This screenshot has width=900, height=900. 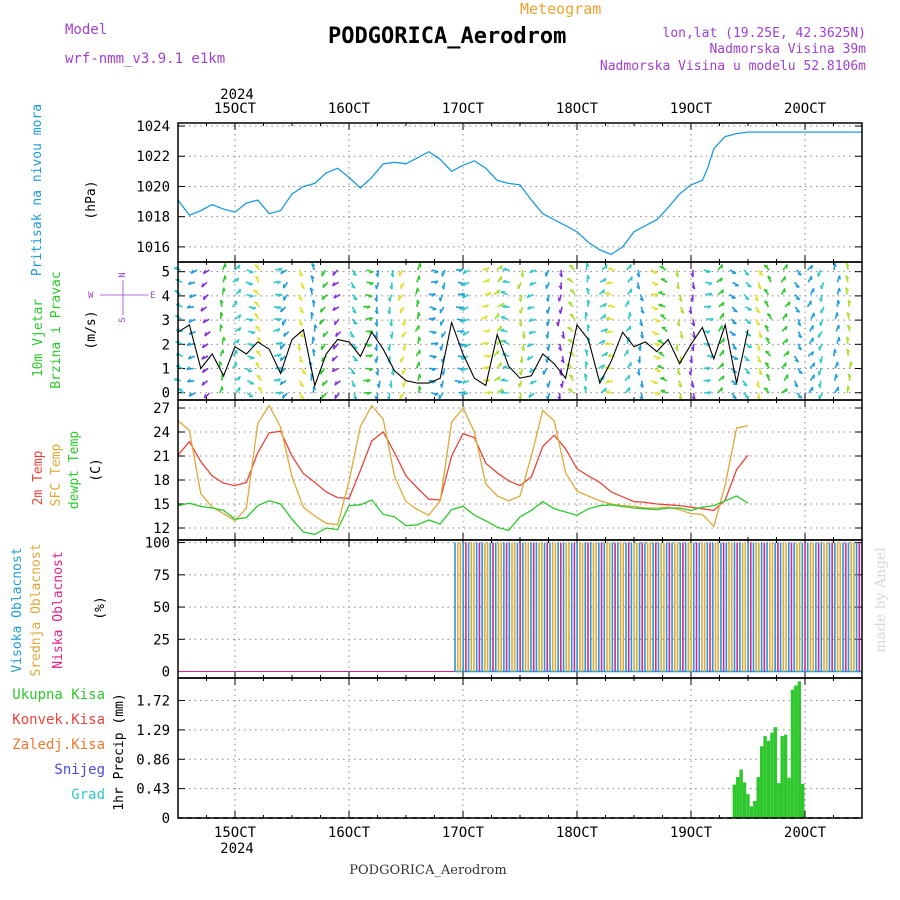 I want to click on wind-ylabel-1: 10m Vjetar, so click(x=38, y=338).